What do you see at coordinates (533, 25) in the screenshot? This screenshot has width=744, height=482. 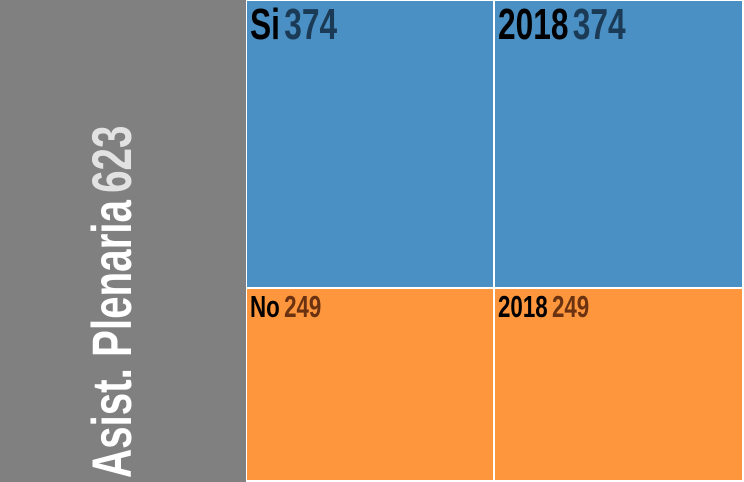 I see `si-2018-name: 2018` at bounding box center [533, 25].